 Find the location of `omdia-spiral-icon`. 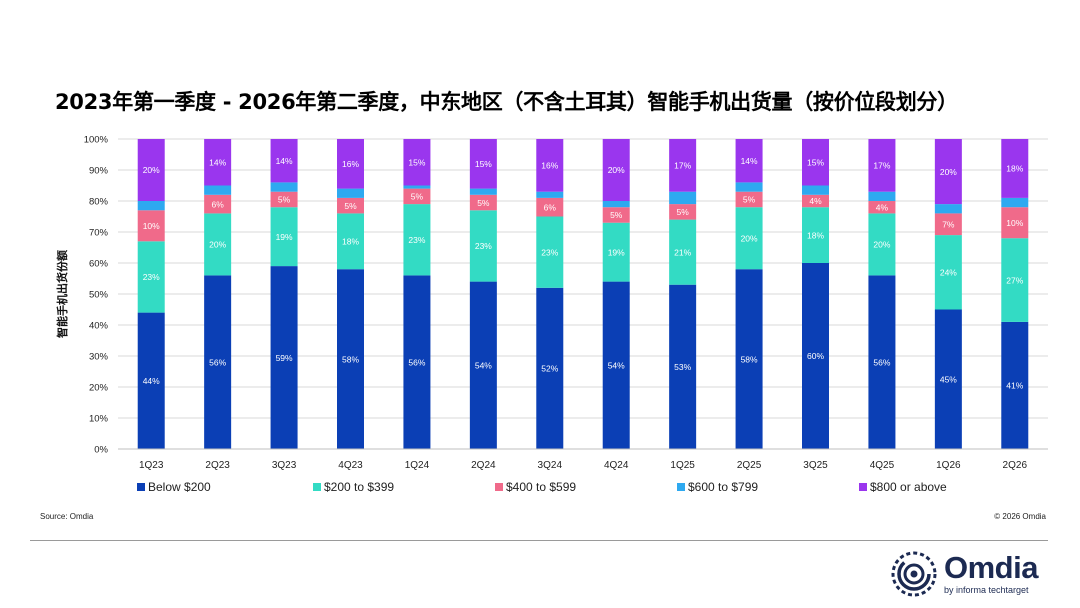

omdia-spiral-icon is located at coordinates (914, 574).